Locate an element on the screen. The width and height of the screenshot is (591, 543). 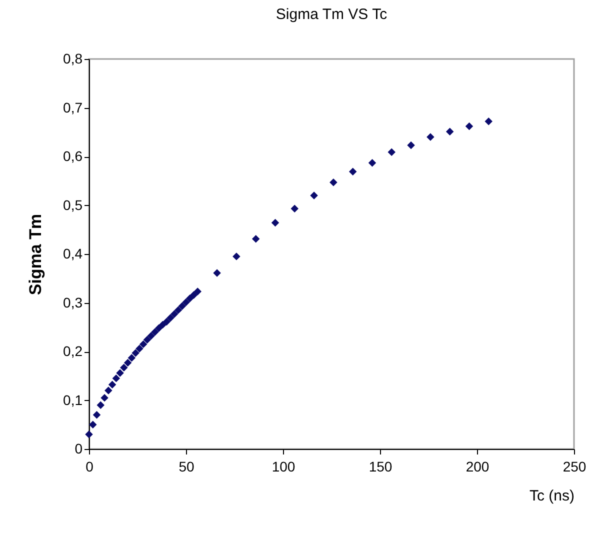
y-tick-label: 0,7 is located at coordinates (73, 107).